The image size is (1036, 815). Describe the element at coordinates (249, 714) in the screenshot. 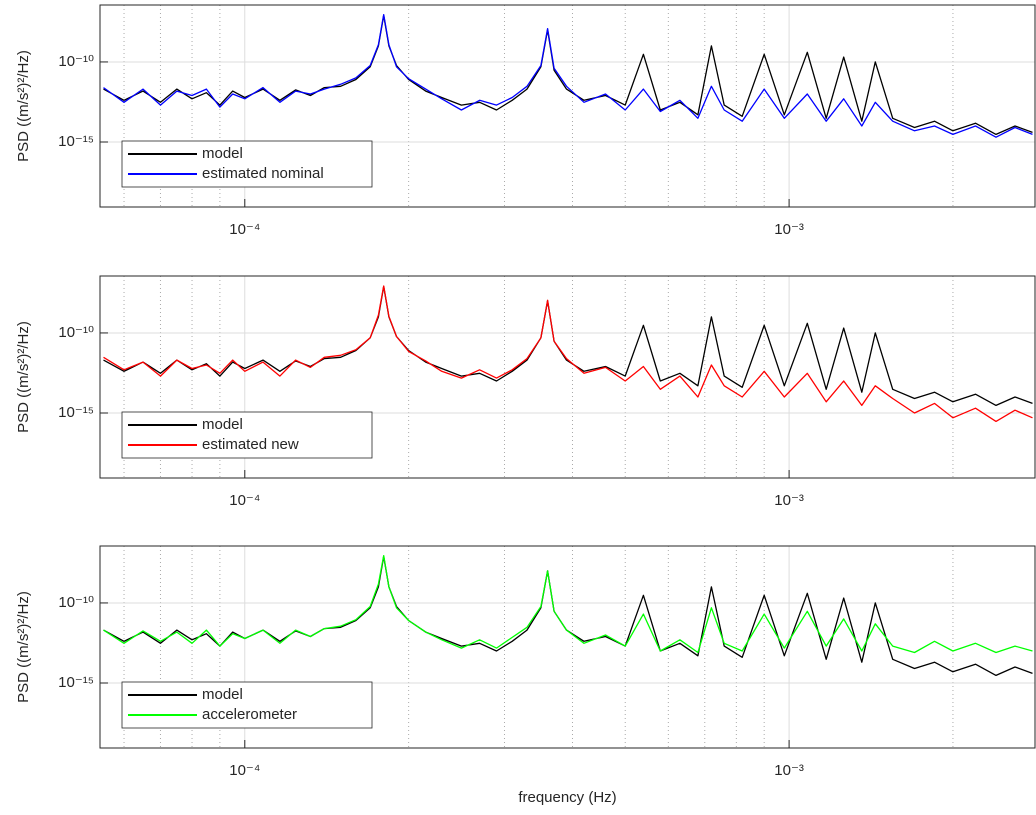

I see `legend-label: accelerometer` at that location.